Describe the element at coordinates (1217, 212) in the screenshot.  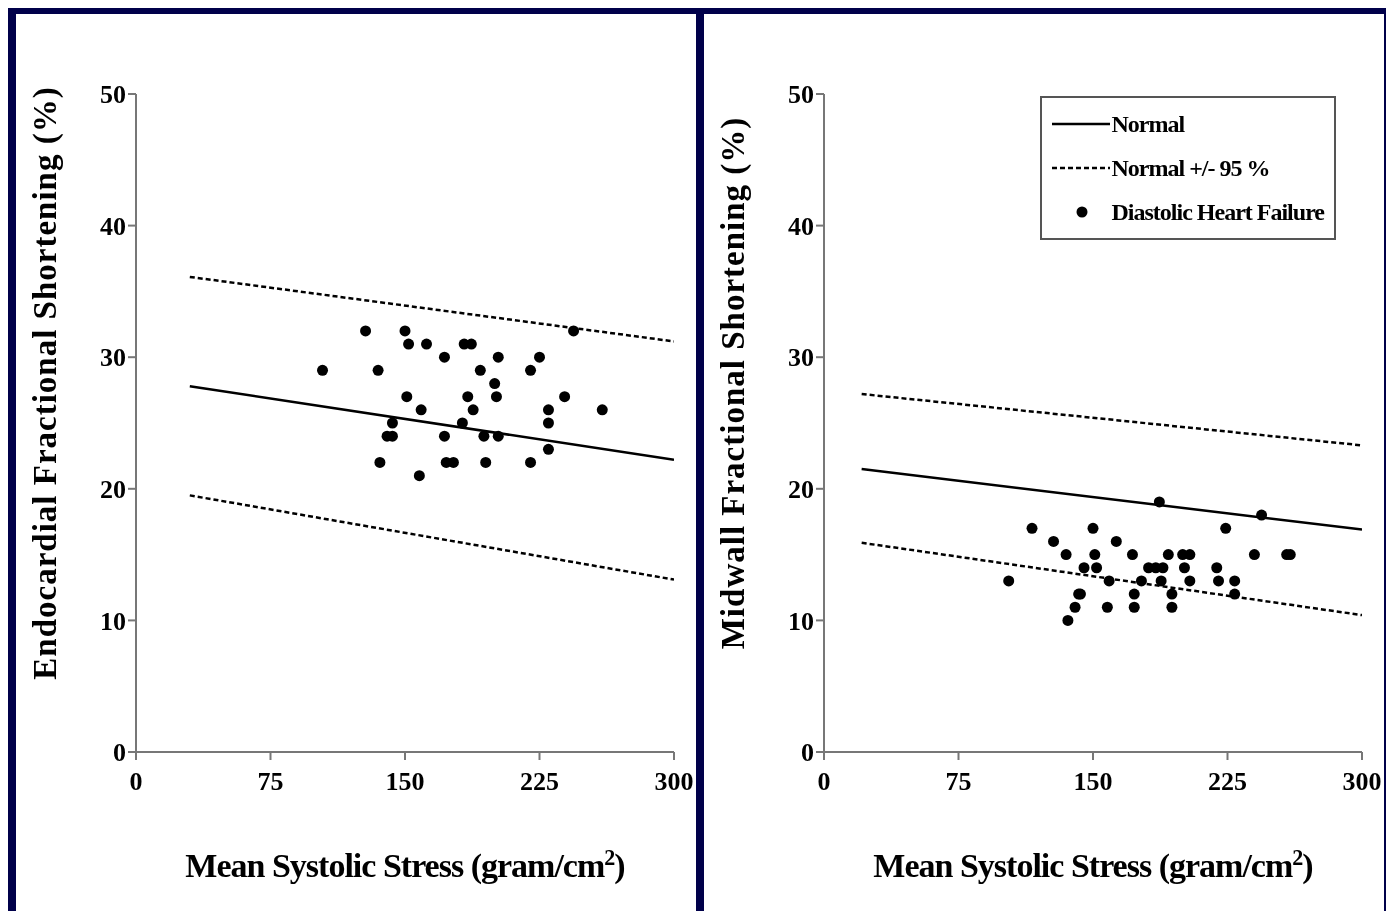
I see `legend-label: Diastolic Heart Failure` at that location.